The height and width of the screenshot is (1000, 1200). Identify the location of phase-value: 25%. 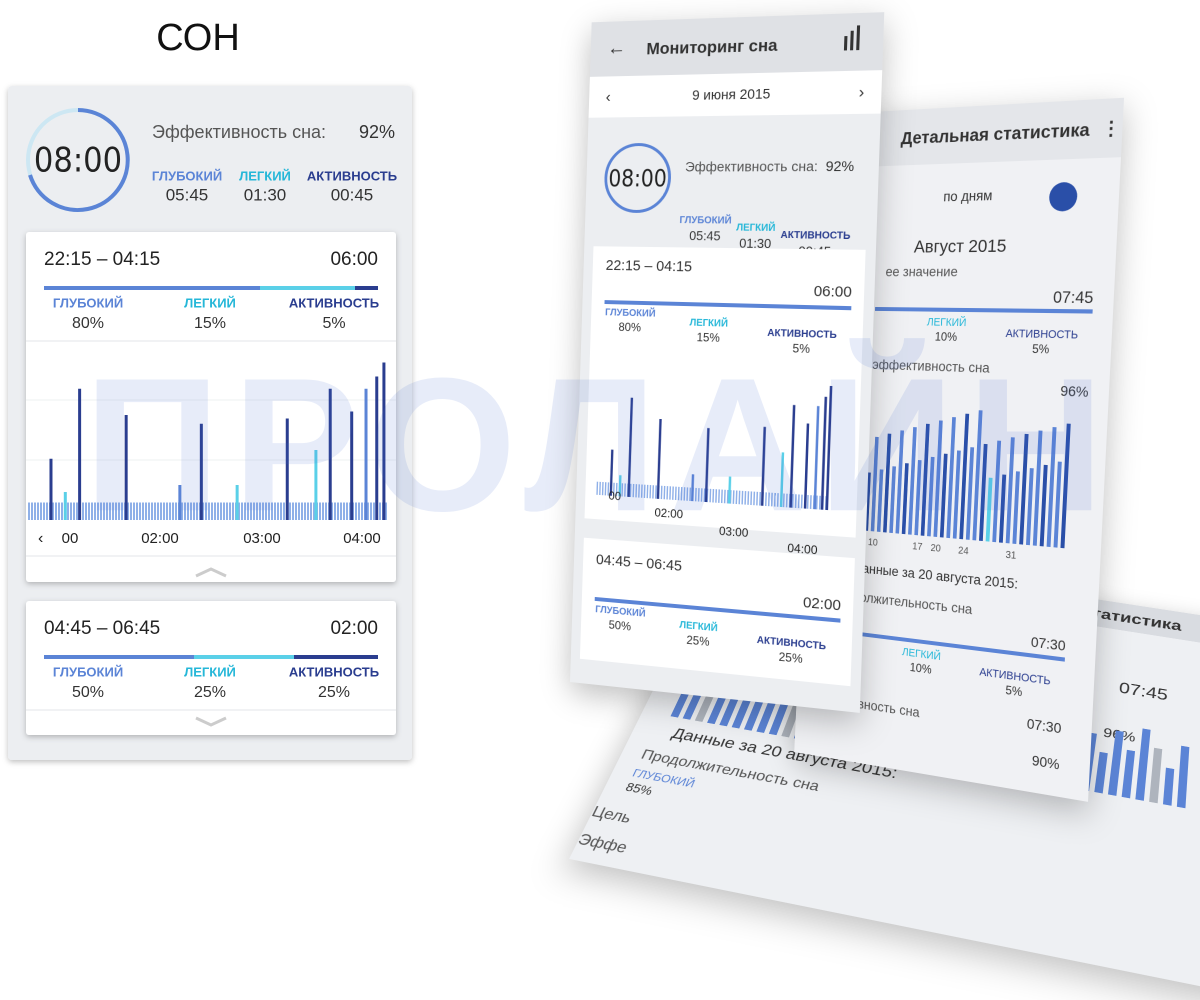
(790, 658).